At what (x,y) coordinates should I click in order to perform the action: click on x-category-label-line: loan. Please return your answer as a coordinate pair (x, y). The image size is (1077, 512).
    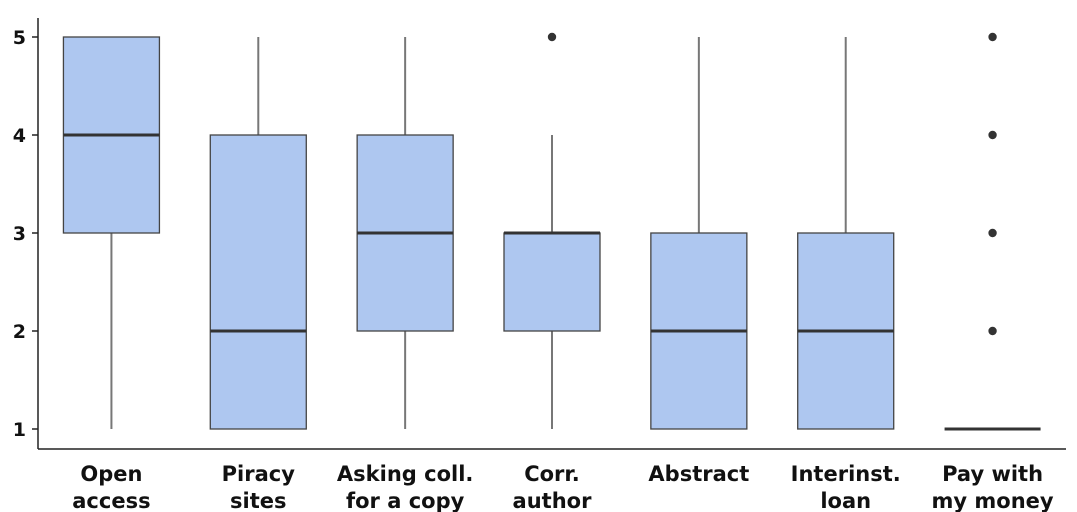
    Looking at the image, I should click on (845, 500).